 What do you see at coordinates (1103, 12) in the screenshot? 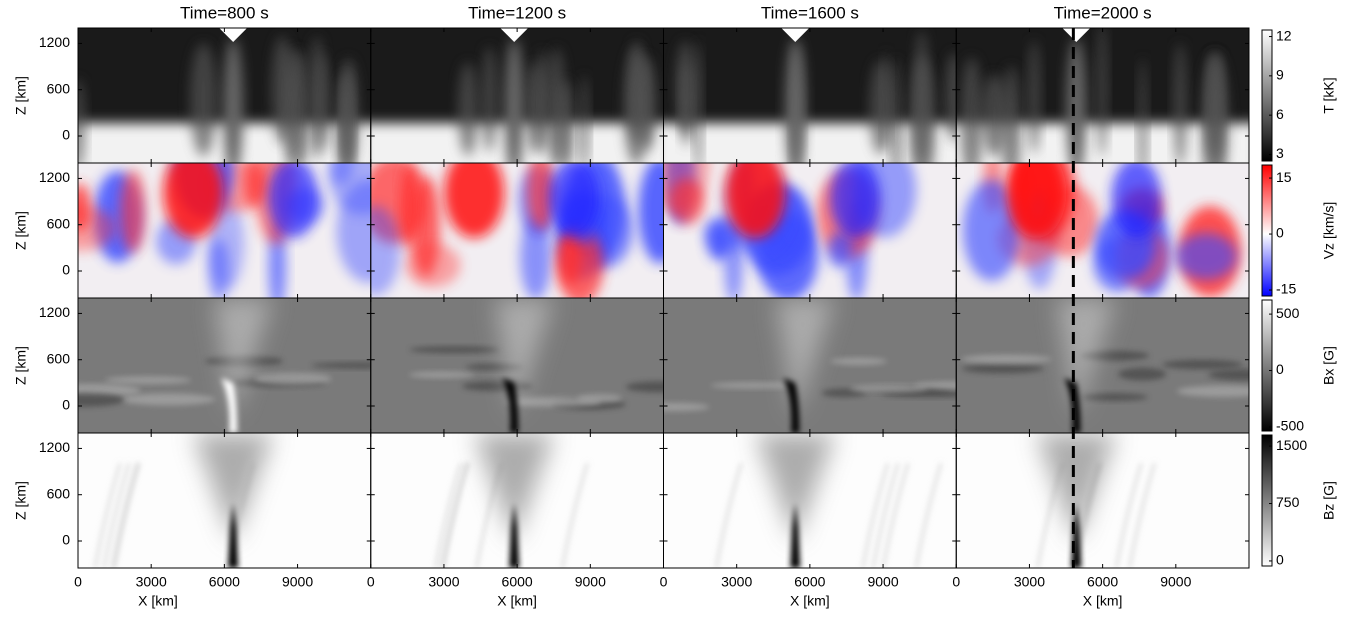
I see `panel-title: Time=2000 s` at bounding box center [1103, 12].